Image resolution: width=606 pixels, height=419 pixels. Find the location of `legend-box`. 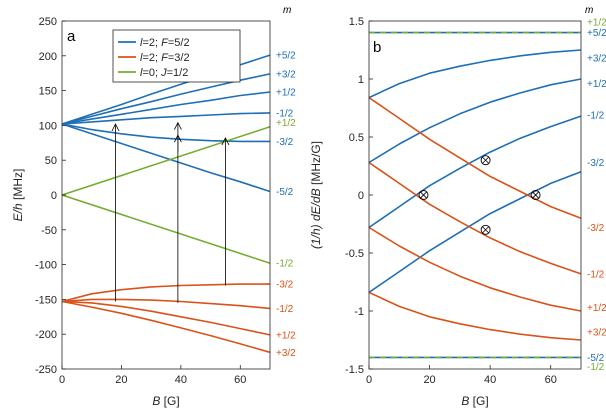

legend-box is located at coordinates (176, 56).